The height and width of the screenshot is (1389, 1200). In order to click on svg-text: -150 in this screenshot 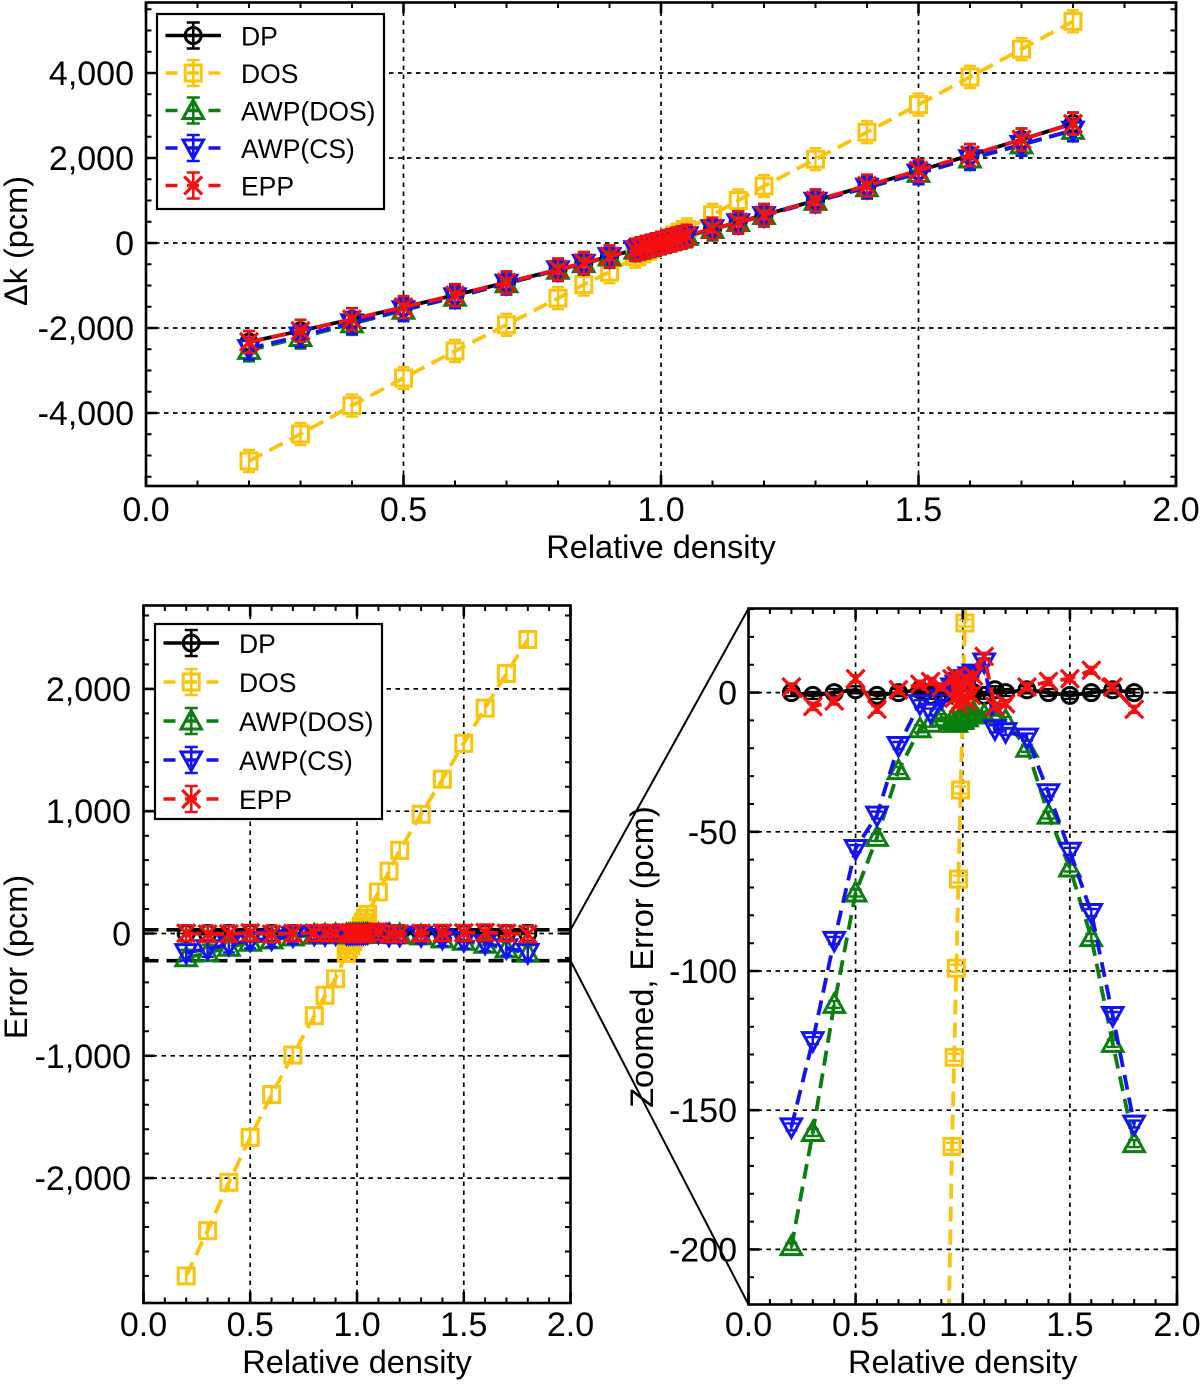, I will do `click(703, 1111)`.